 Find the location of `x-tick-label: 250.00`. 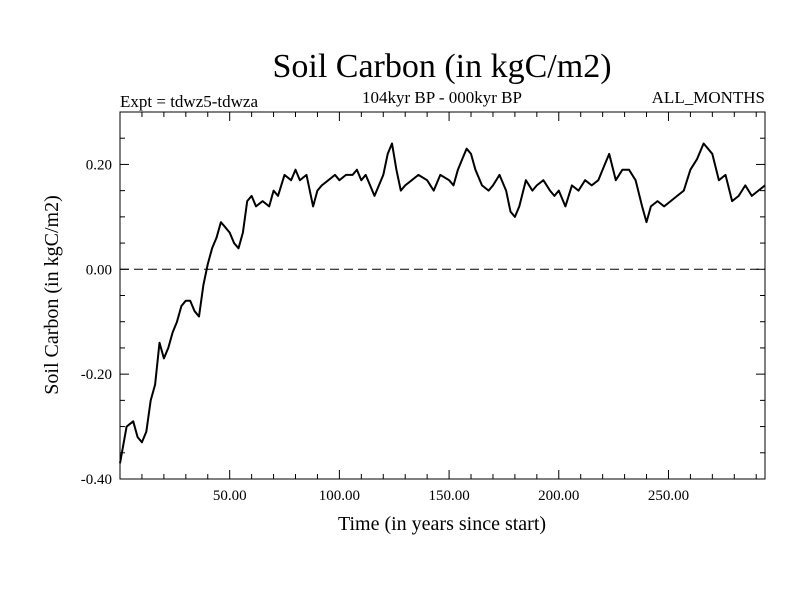

x-tick-label: 250.00 is located at coordinates (668, 496).